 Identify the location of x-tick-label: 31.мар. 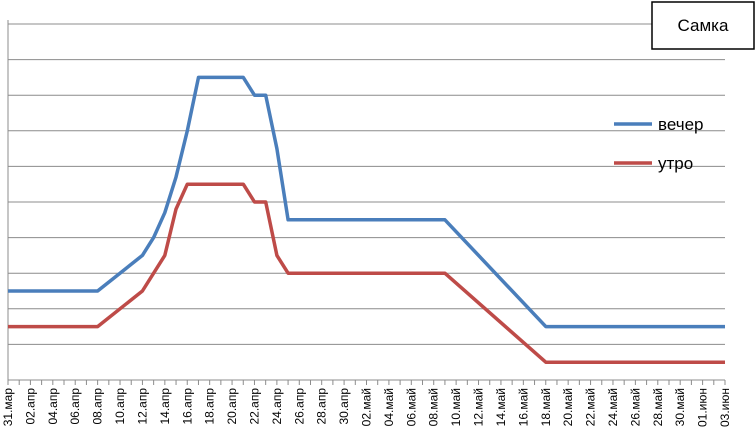
(8, 407).